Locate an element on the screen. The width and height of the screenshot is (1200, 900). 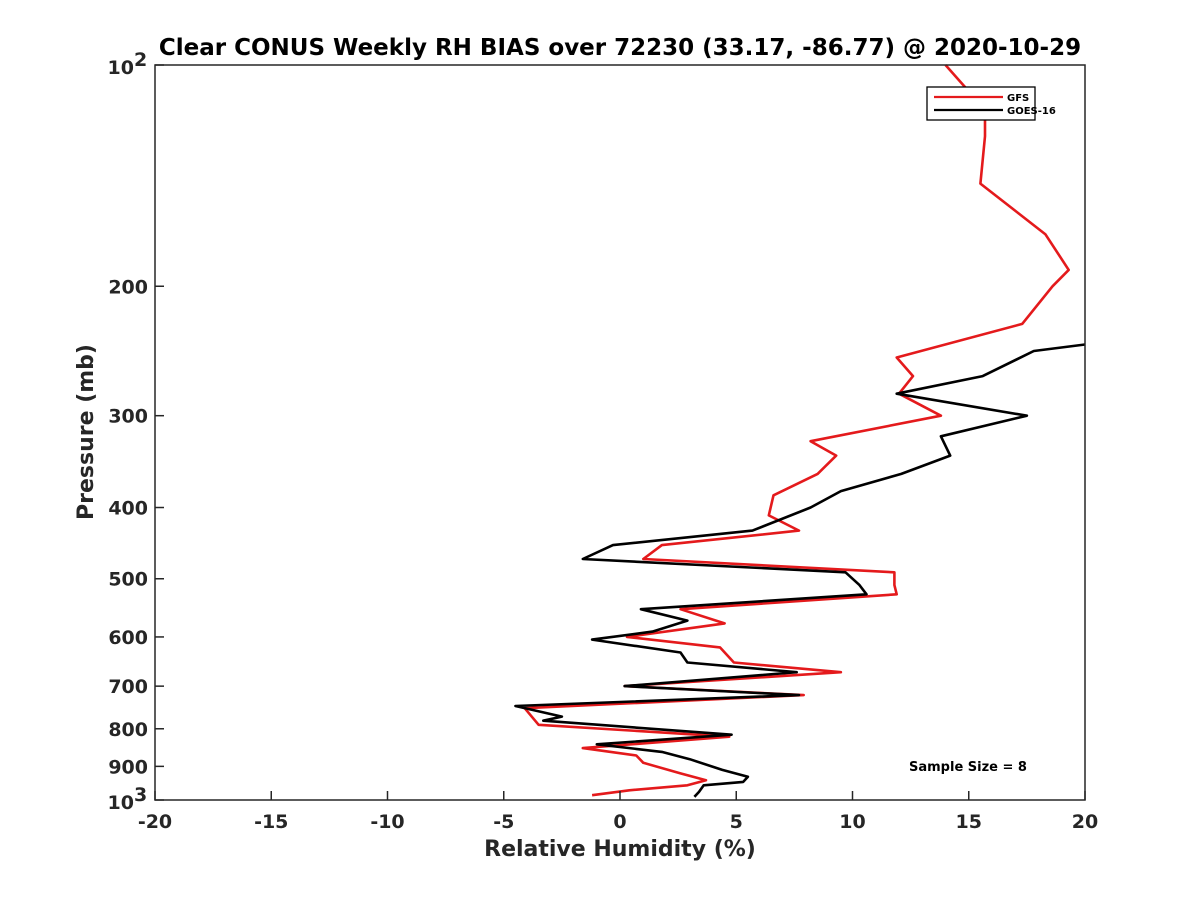
x-tick-label: 0 is located at coordinates (619, 822).